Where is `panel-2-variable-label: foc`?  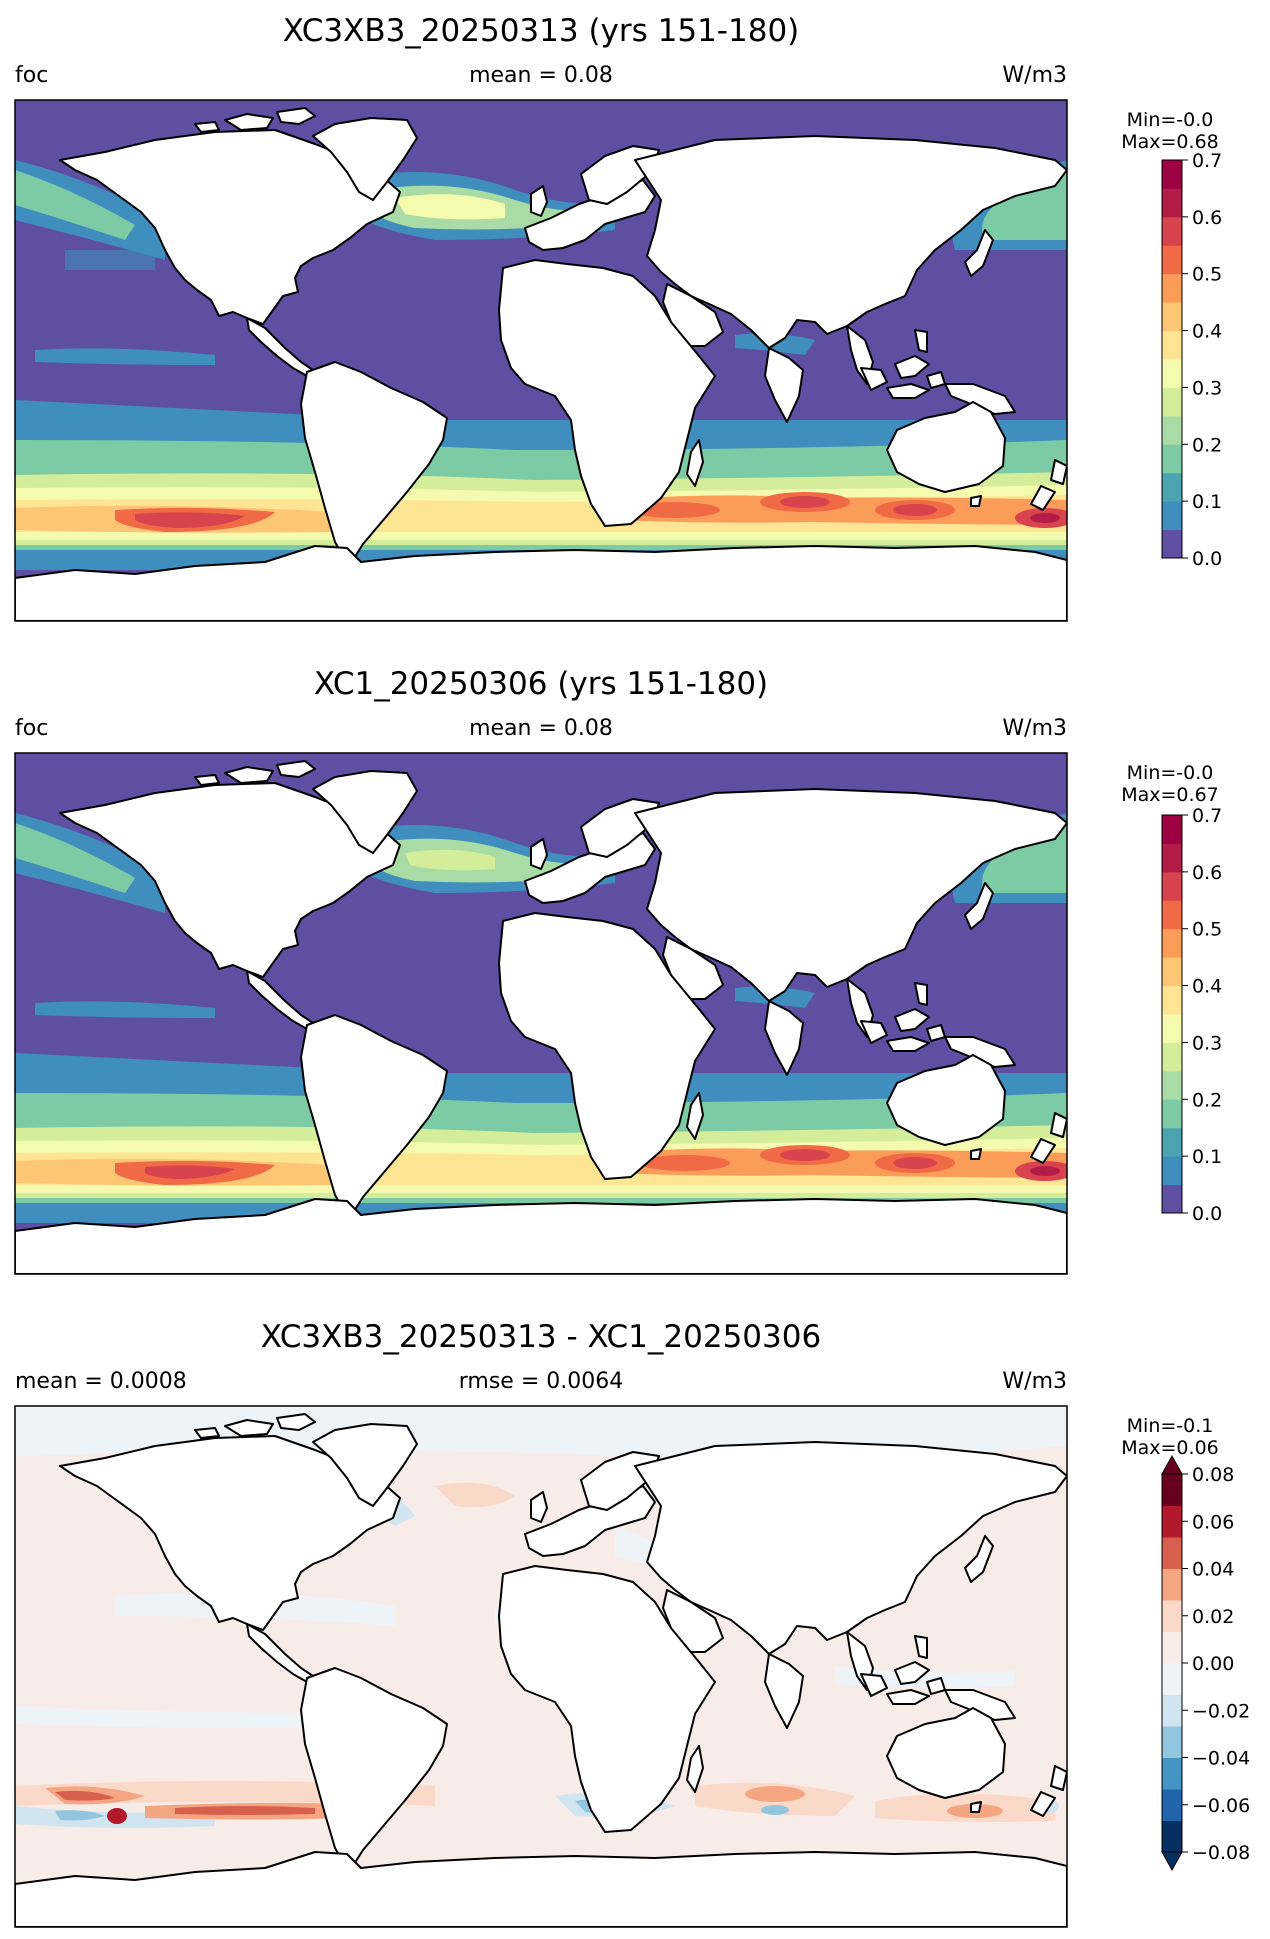 panel-2-variable-label: foc is located at coordinates (31, 728).